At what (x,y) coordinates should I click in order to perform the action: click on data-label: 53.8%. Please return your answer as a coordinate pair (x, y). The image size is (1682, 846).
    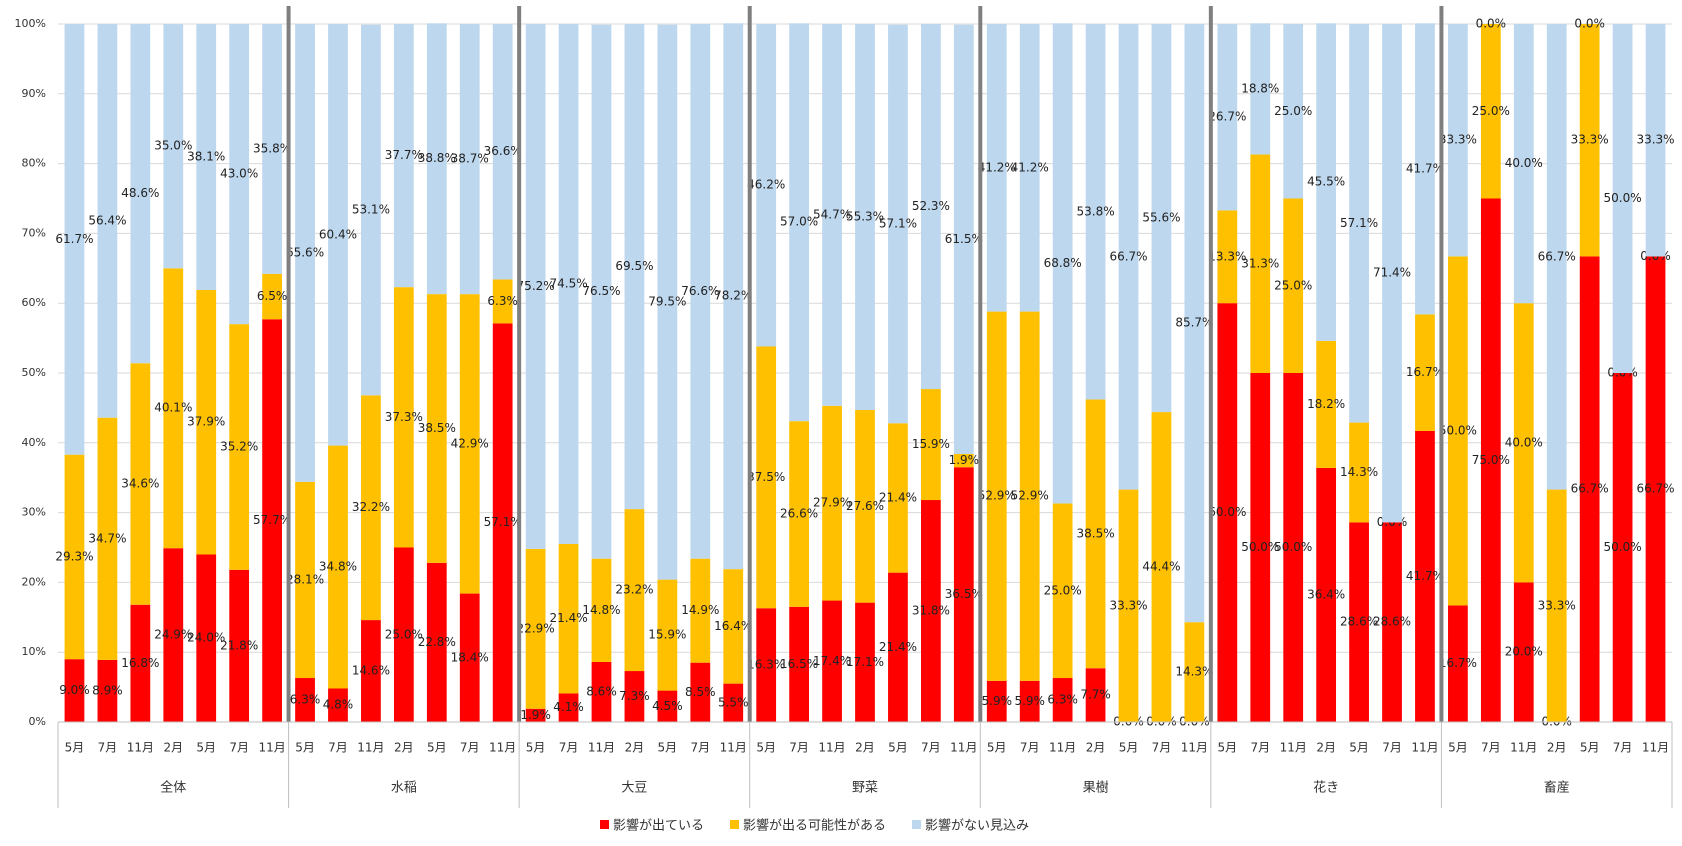
    Looking at the image, I should click on (1096, 211).